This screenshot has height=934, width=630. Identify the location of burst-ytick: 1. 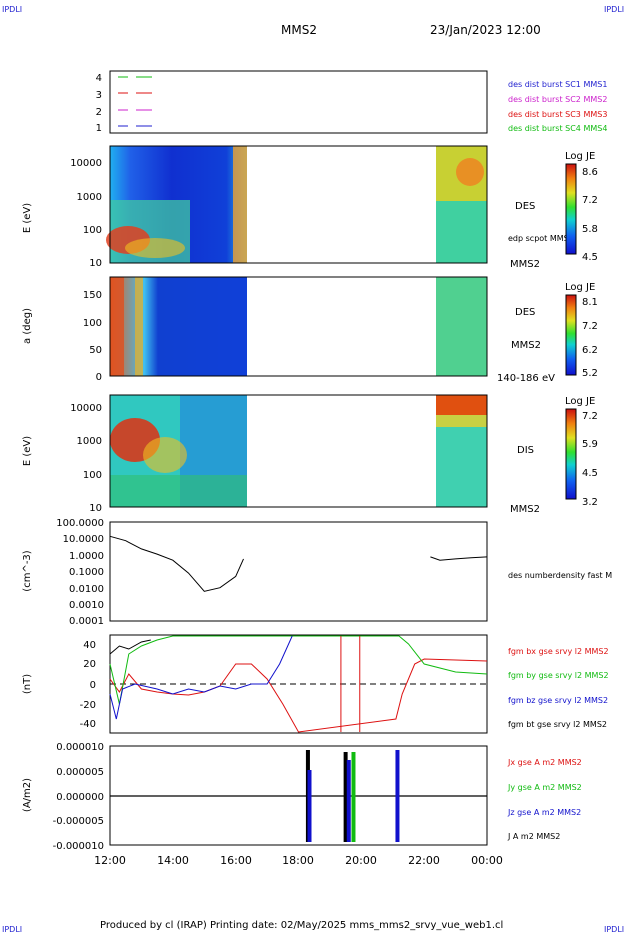
(99, 128).